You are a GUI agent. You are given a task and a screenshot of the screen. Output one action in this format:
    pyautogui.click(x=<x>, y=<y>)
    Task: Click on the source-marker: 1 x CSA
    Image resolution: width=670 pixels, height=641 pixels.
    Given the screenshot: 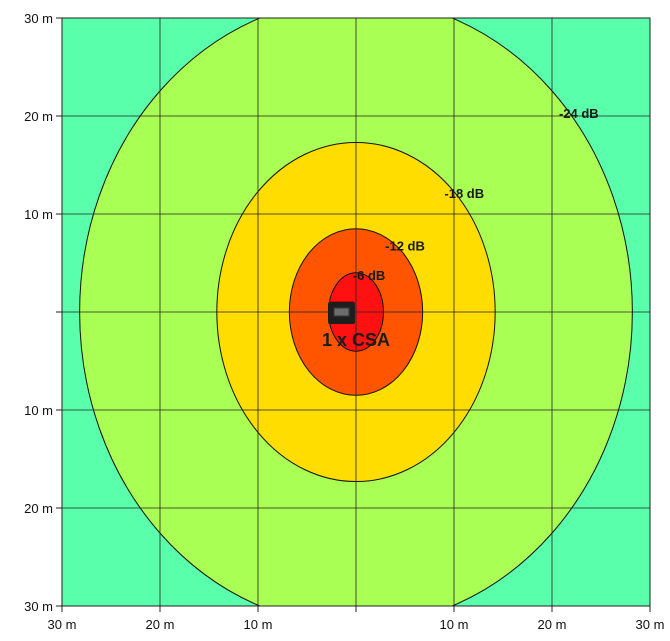 What is the action you would take?
    pyautogui.click(x=356, y=325)
    